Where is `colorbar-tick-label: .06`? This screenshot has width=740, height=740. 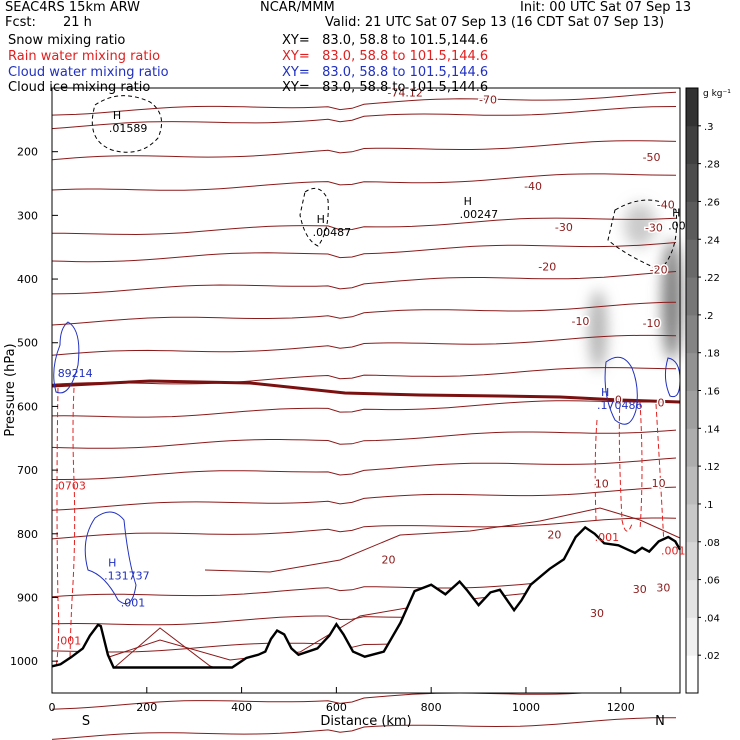 colorbar-tick-label: .06 is located at coordinates (712, 581).